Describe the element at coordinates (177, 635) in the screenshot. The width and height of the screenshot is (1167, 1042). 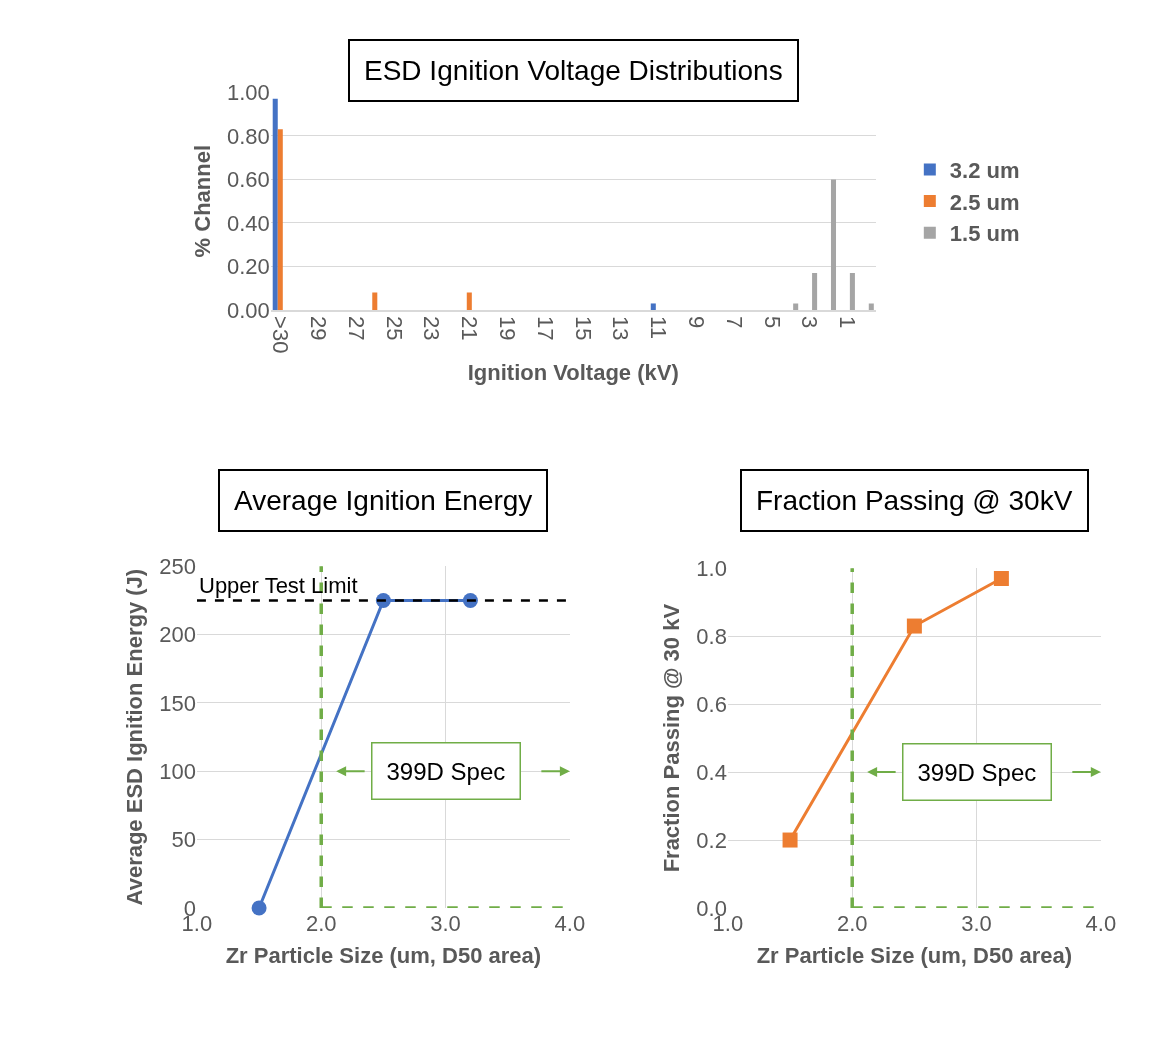
I see `y-tick-label: 200` at that location.